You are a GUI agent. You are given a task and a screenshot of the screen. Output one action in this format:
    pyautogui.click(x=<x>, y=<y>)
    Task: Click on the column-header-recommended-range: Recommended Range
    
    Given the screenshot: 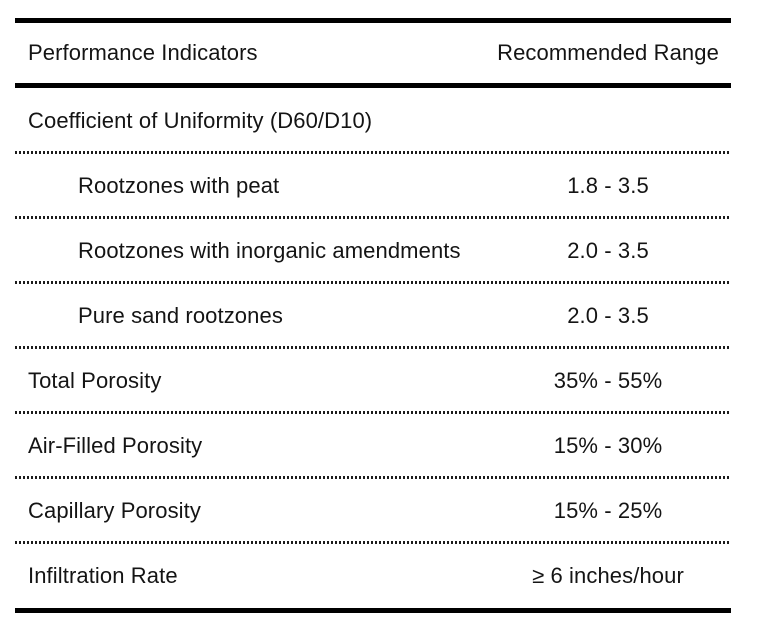 What is the action you would take?
    pyautogui.click(x=608, y=52)
    